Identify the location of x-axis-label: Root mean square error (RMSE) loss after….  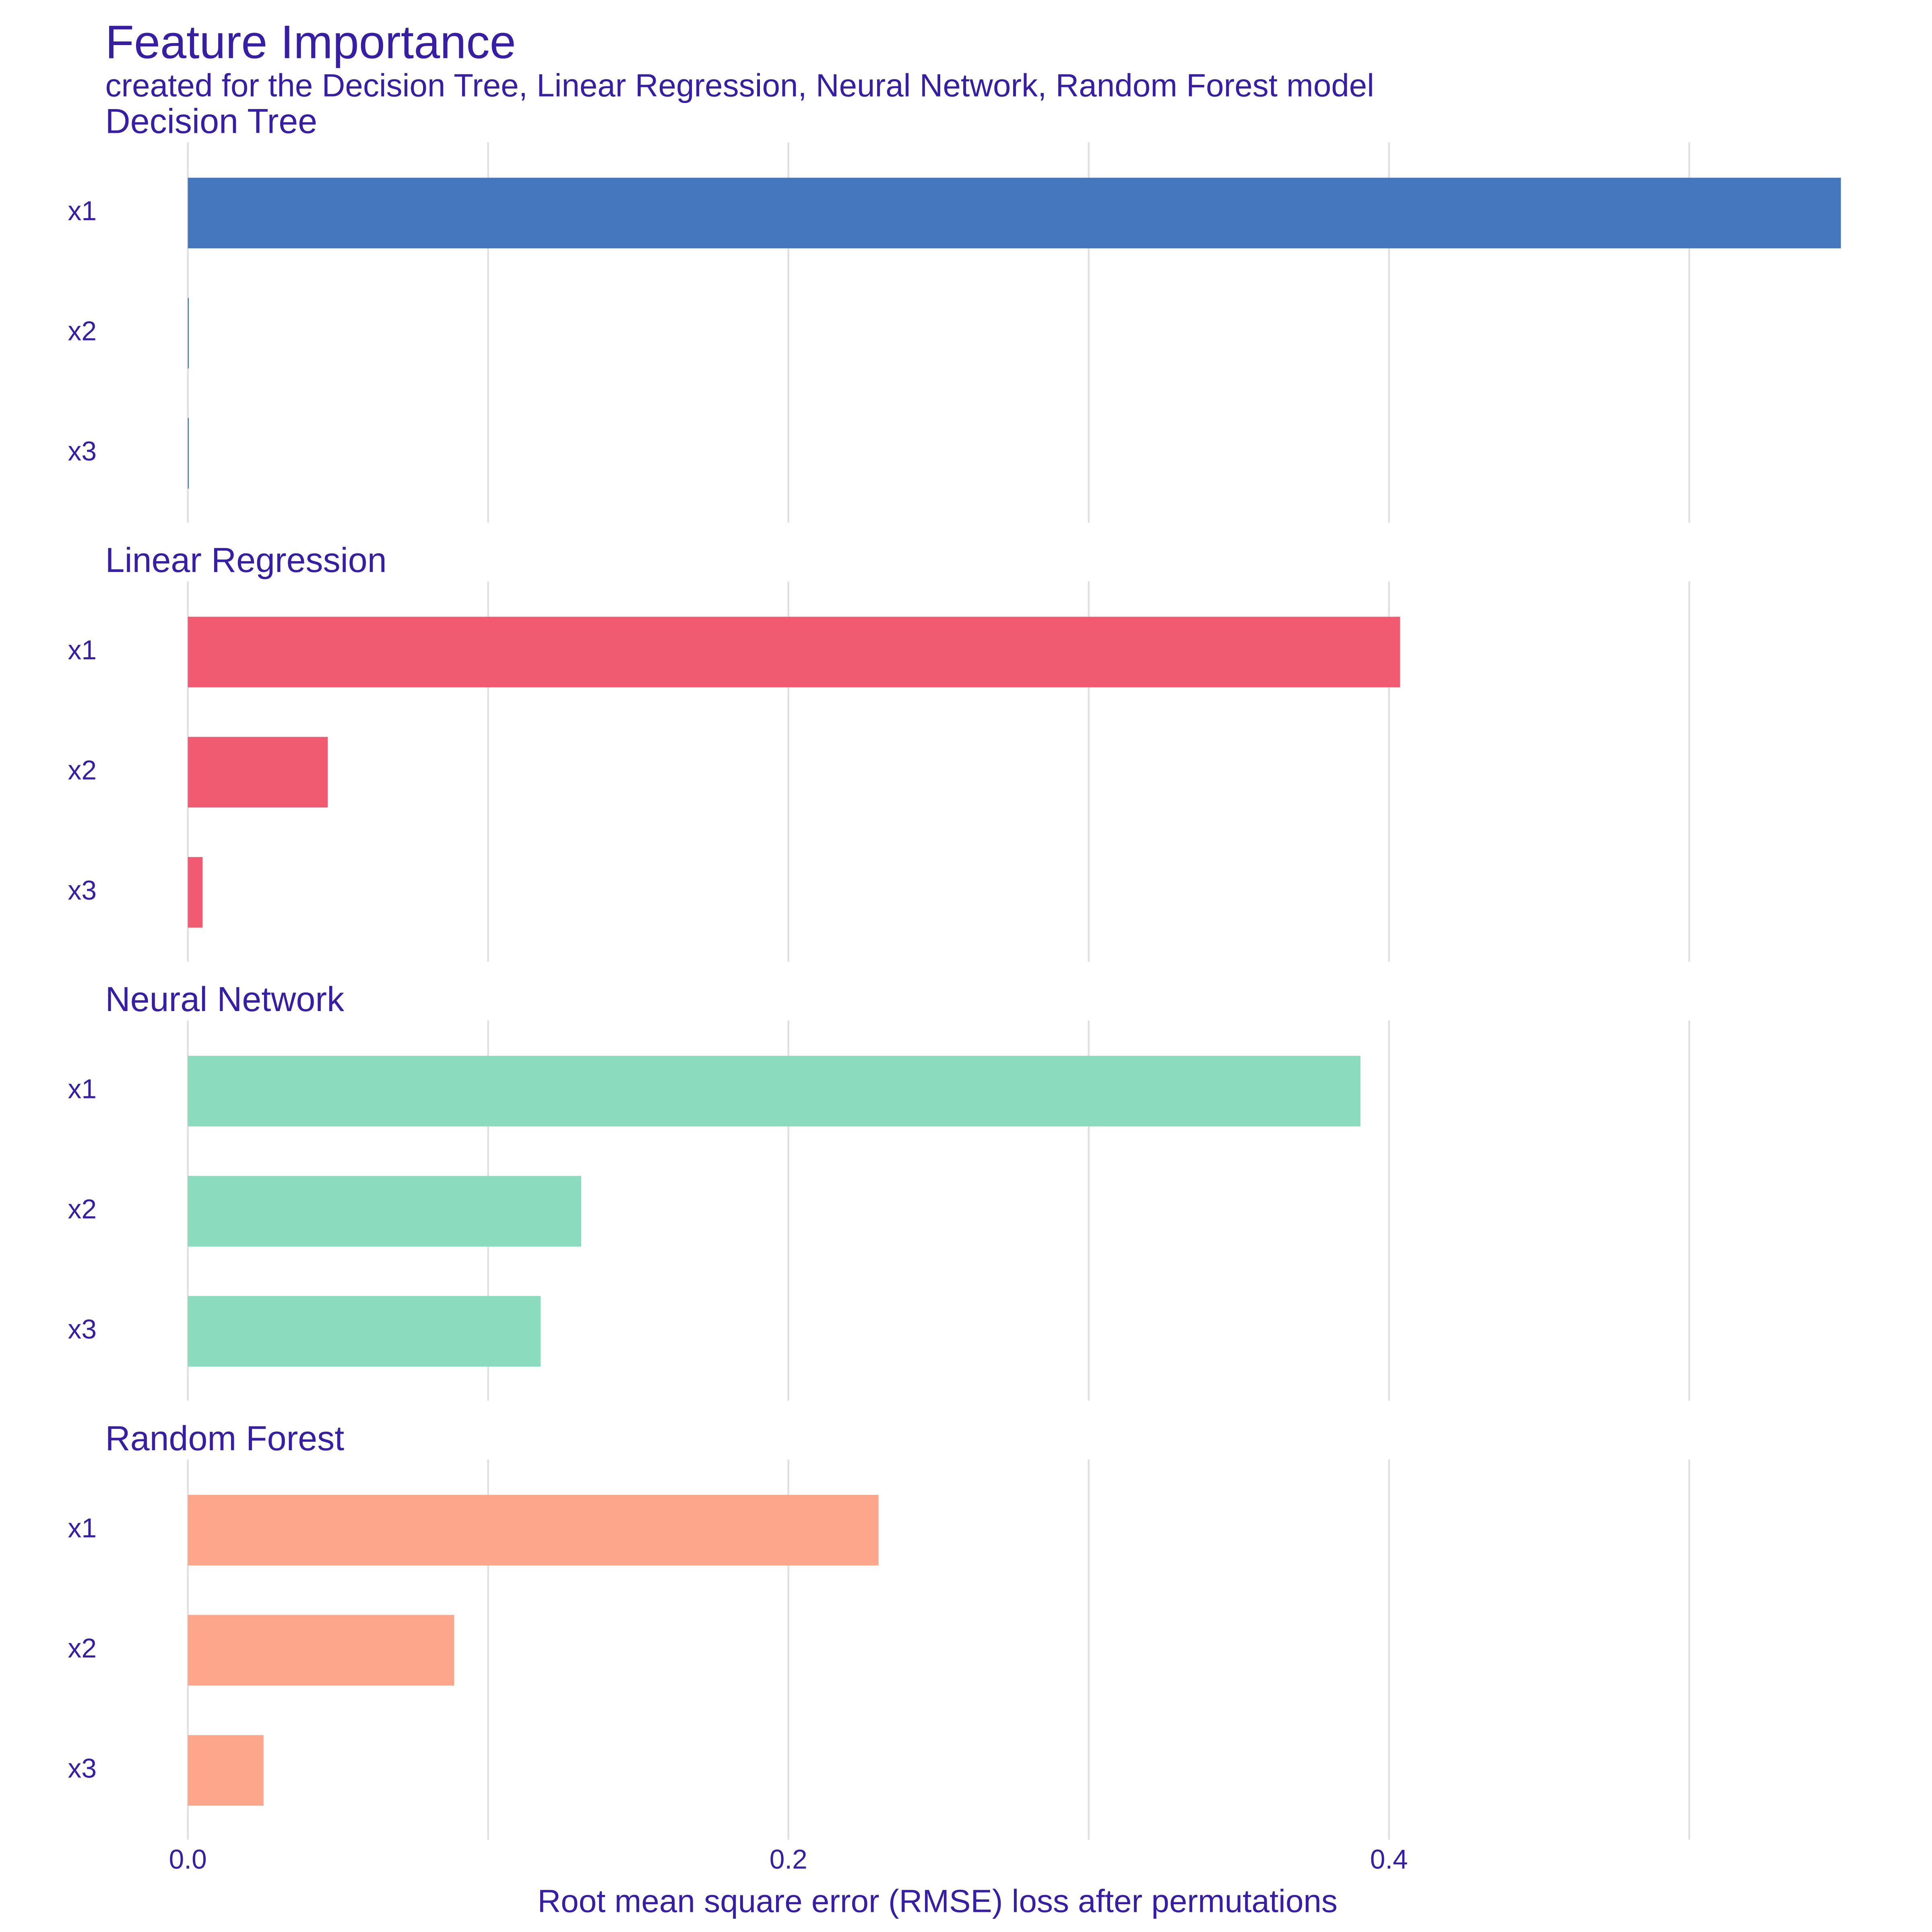
(938, 1901).